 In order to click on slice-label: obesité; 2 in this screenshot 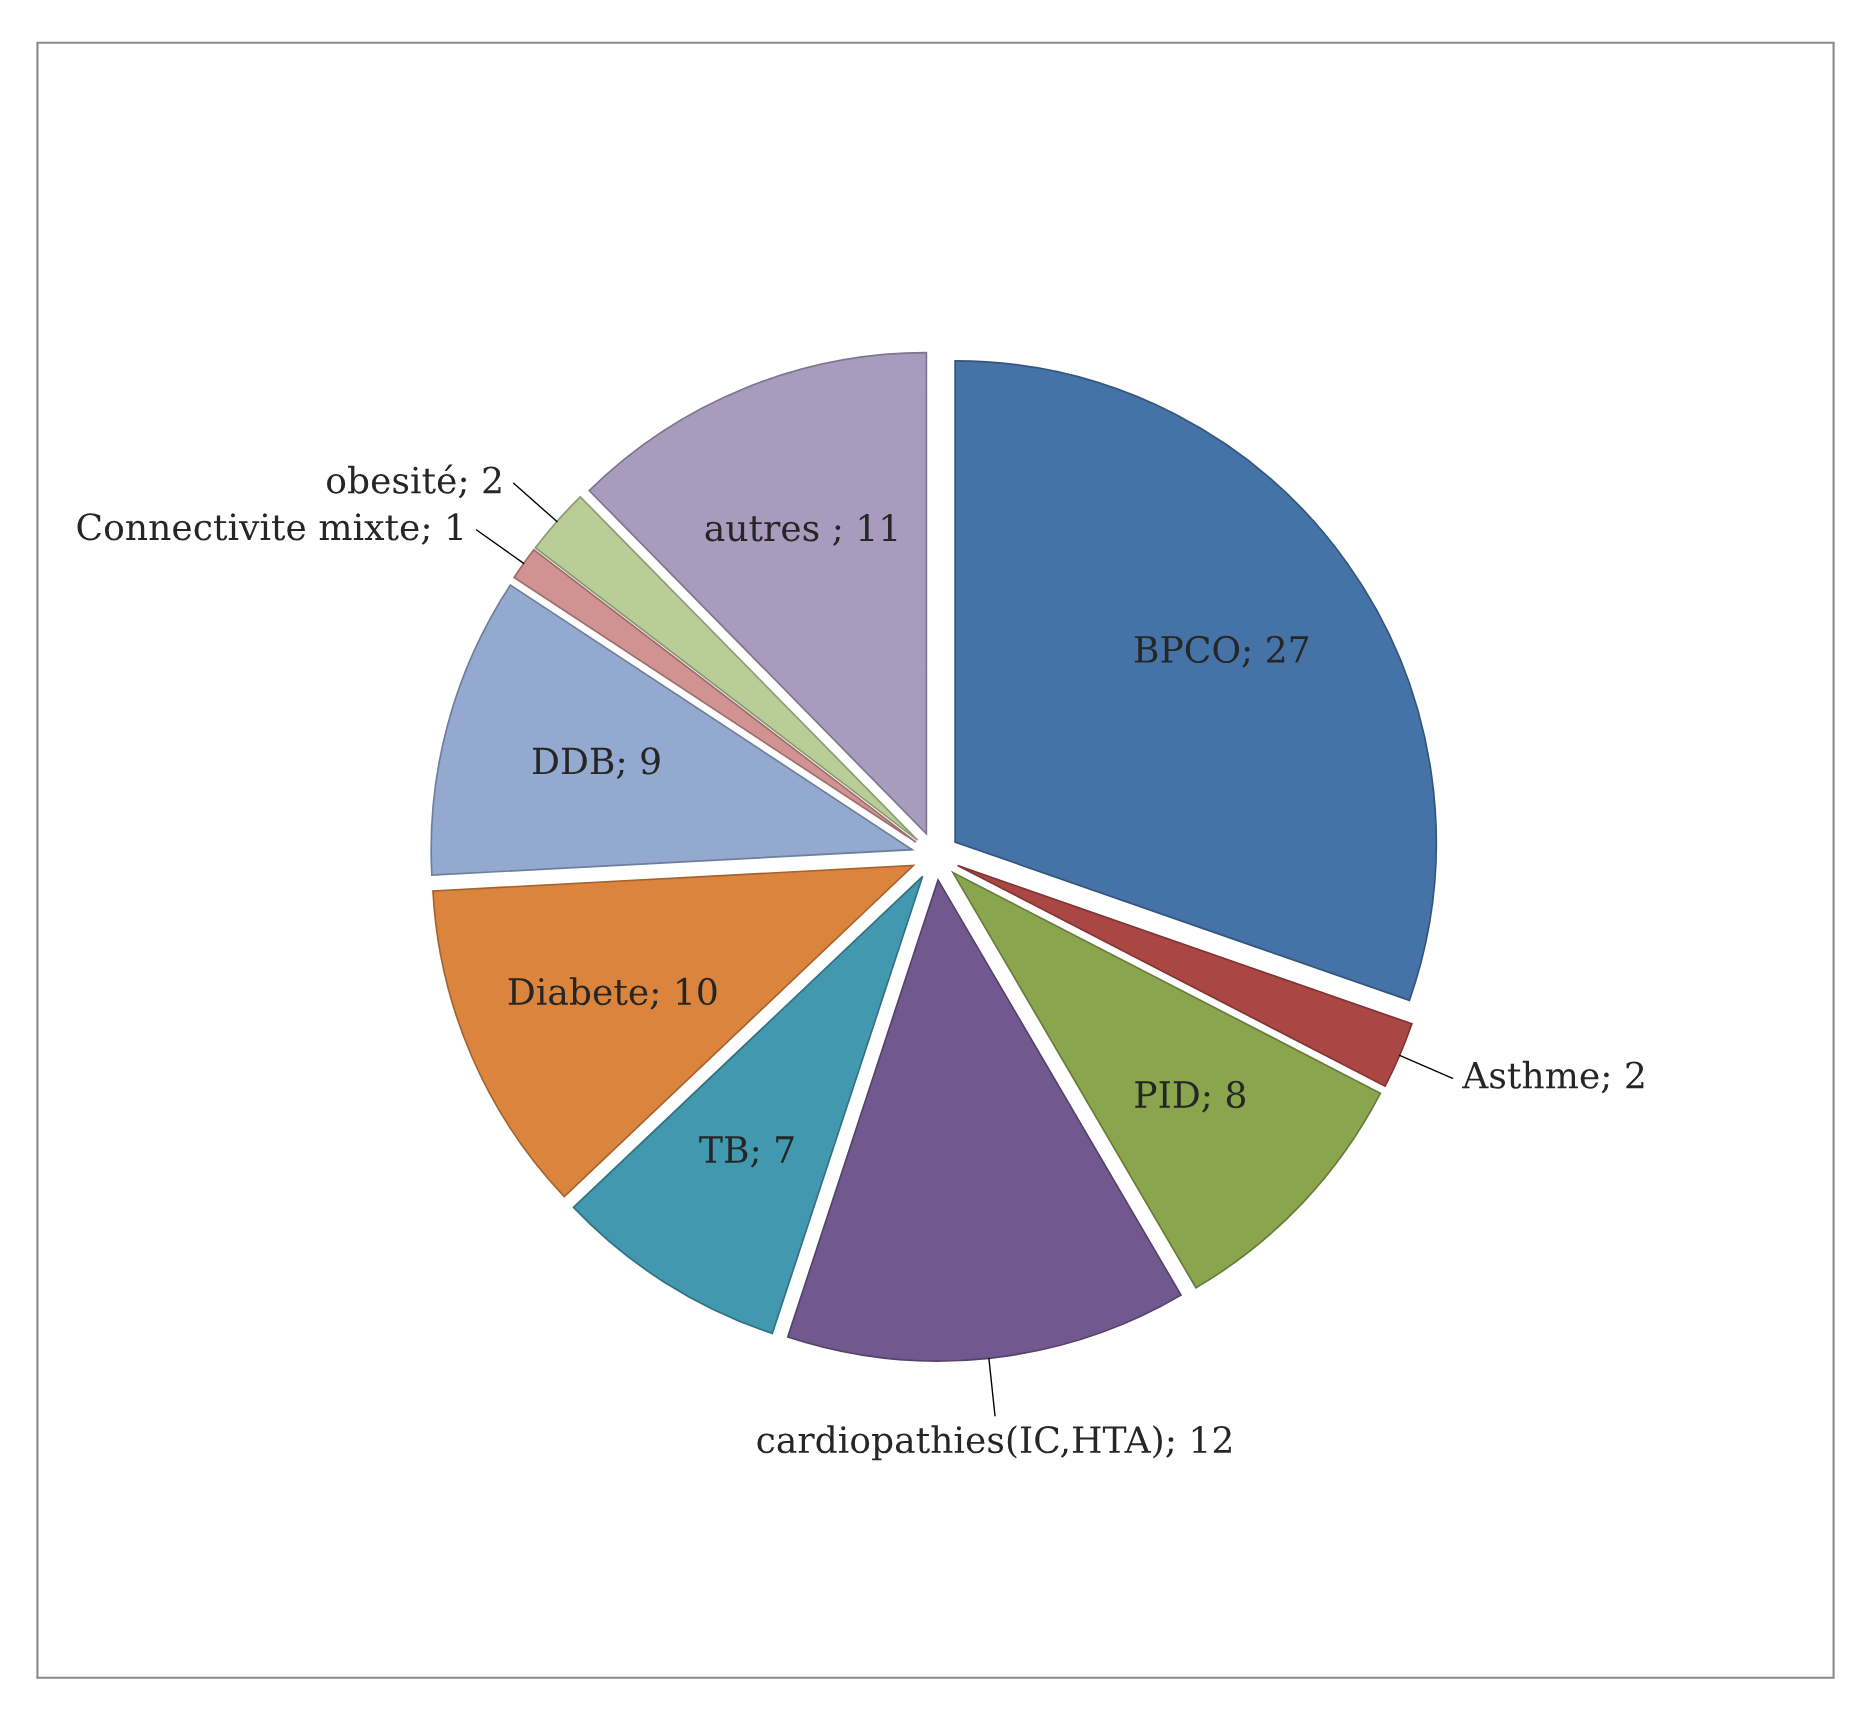, I will do `click(414, 481)`.